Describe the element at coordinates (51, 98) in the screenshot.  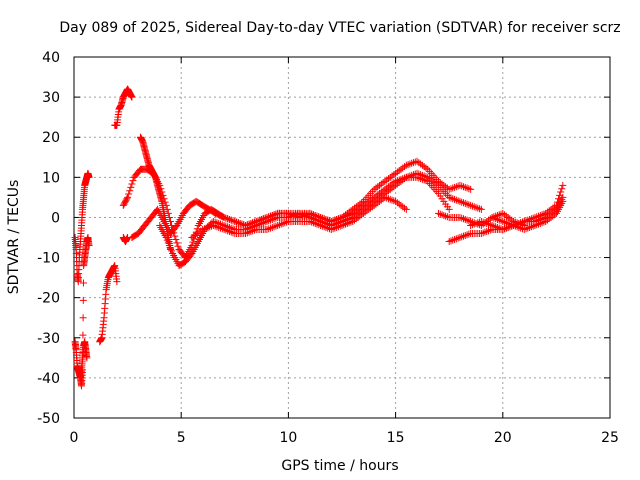
I see `y-tick-label: 30` at that location.